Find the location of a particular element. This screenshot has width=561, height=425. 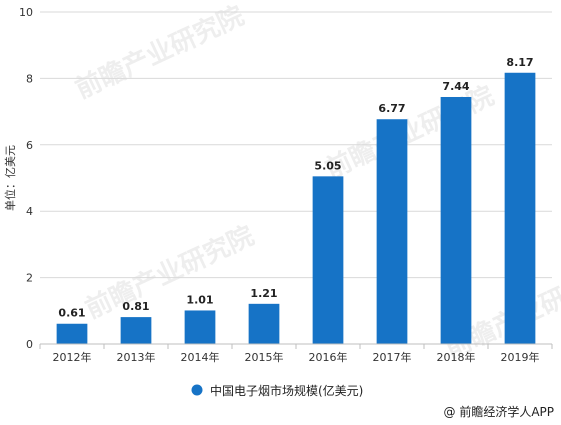

data-label: 1.01 is located at coordinates (199, 299).